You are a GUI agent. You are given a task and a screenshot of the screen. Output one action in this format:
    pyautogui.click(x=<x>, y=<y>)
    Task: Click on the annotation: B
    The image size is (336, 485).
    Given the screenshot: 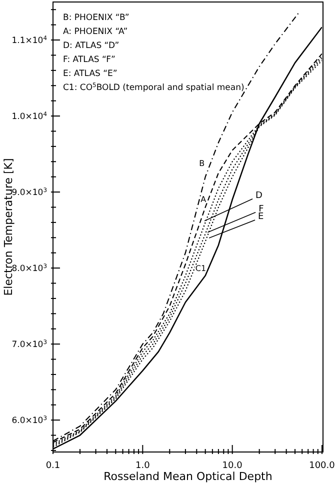 What is the action you would take?
    pyautogui.click(x=202, y=163)
    